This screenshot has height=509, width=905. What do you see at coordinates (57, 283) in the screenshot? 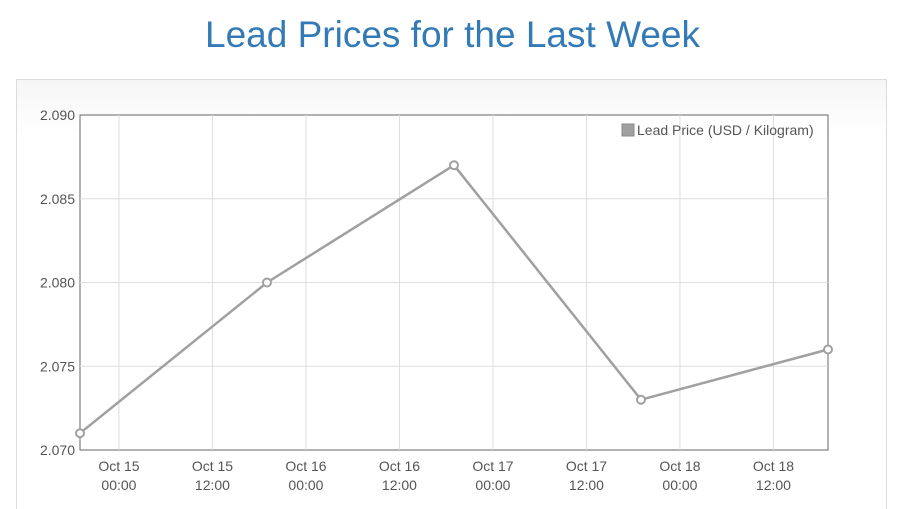
I see `y-tick-label: 2.080` at bounding box center [57, 283].